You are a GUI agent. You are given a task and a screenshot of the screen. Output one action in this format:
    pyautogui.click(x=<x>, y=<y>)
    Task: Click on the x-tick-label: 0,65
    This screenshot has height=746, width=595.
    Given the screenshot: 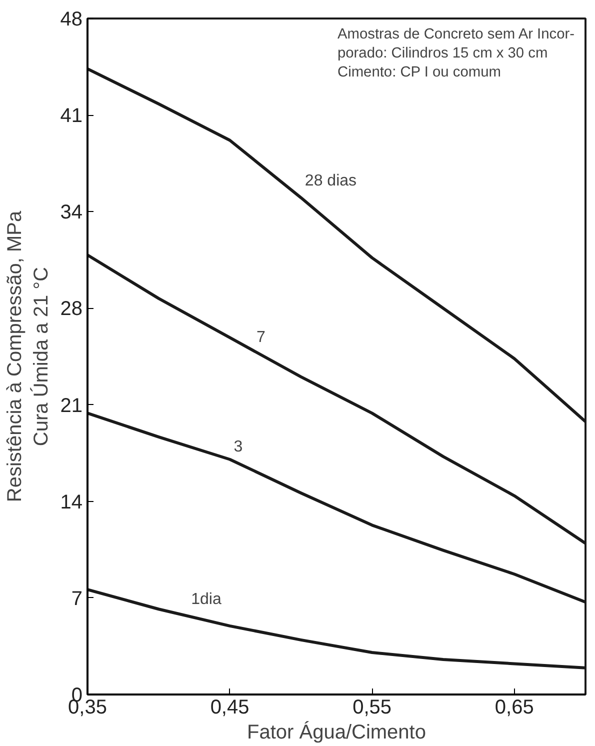 What is the action you would take?
    pyautogui.click(x=514, y=707)
    